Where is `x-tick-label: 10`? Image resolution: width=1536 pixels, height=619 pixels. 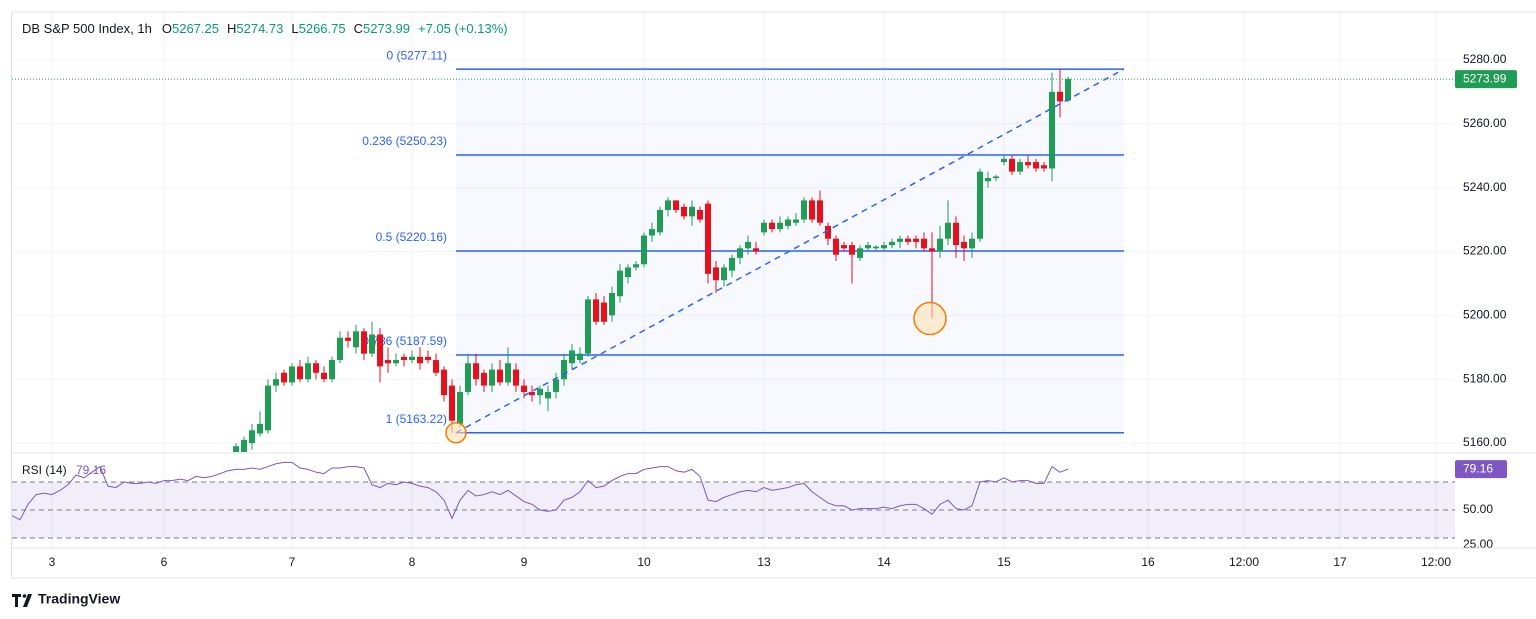
x-tick-label: 10 is located at coordinates (644, 562).